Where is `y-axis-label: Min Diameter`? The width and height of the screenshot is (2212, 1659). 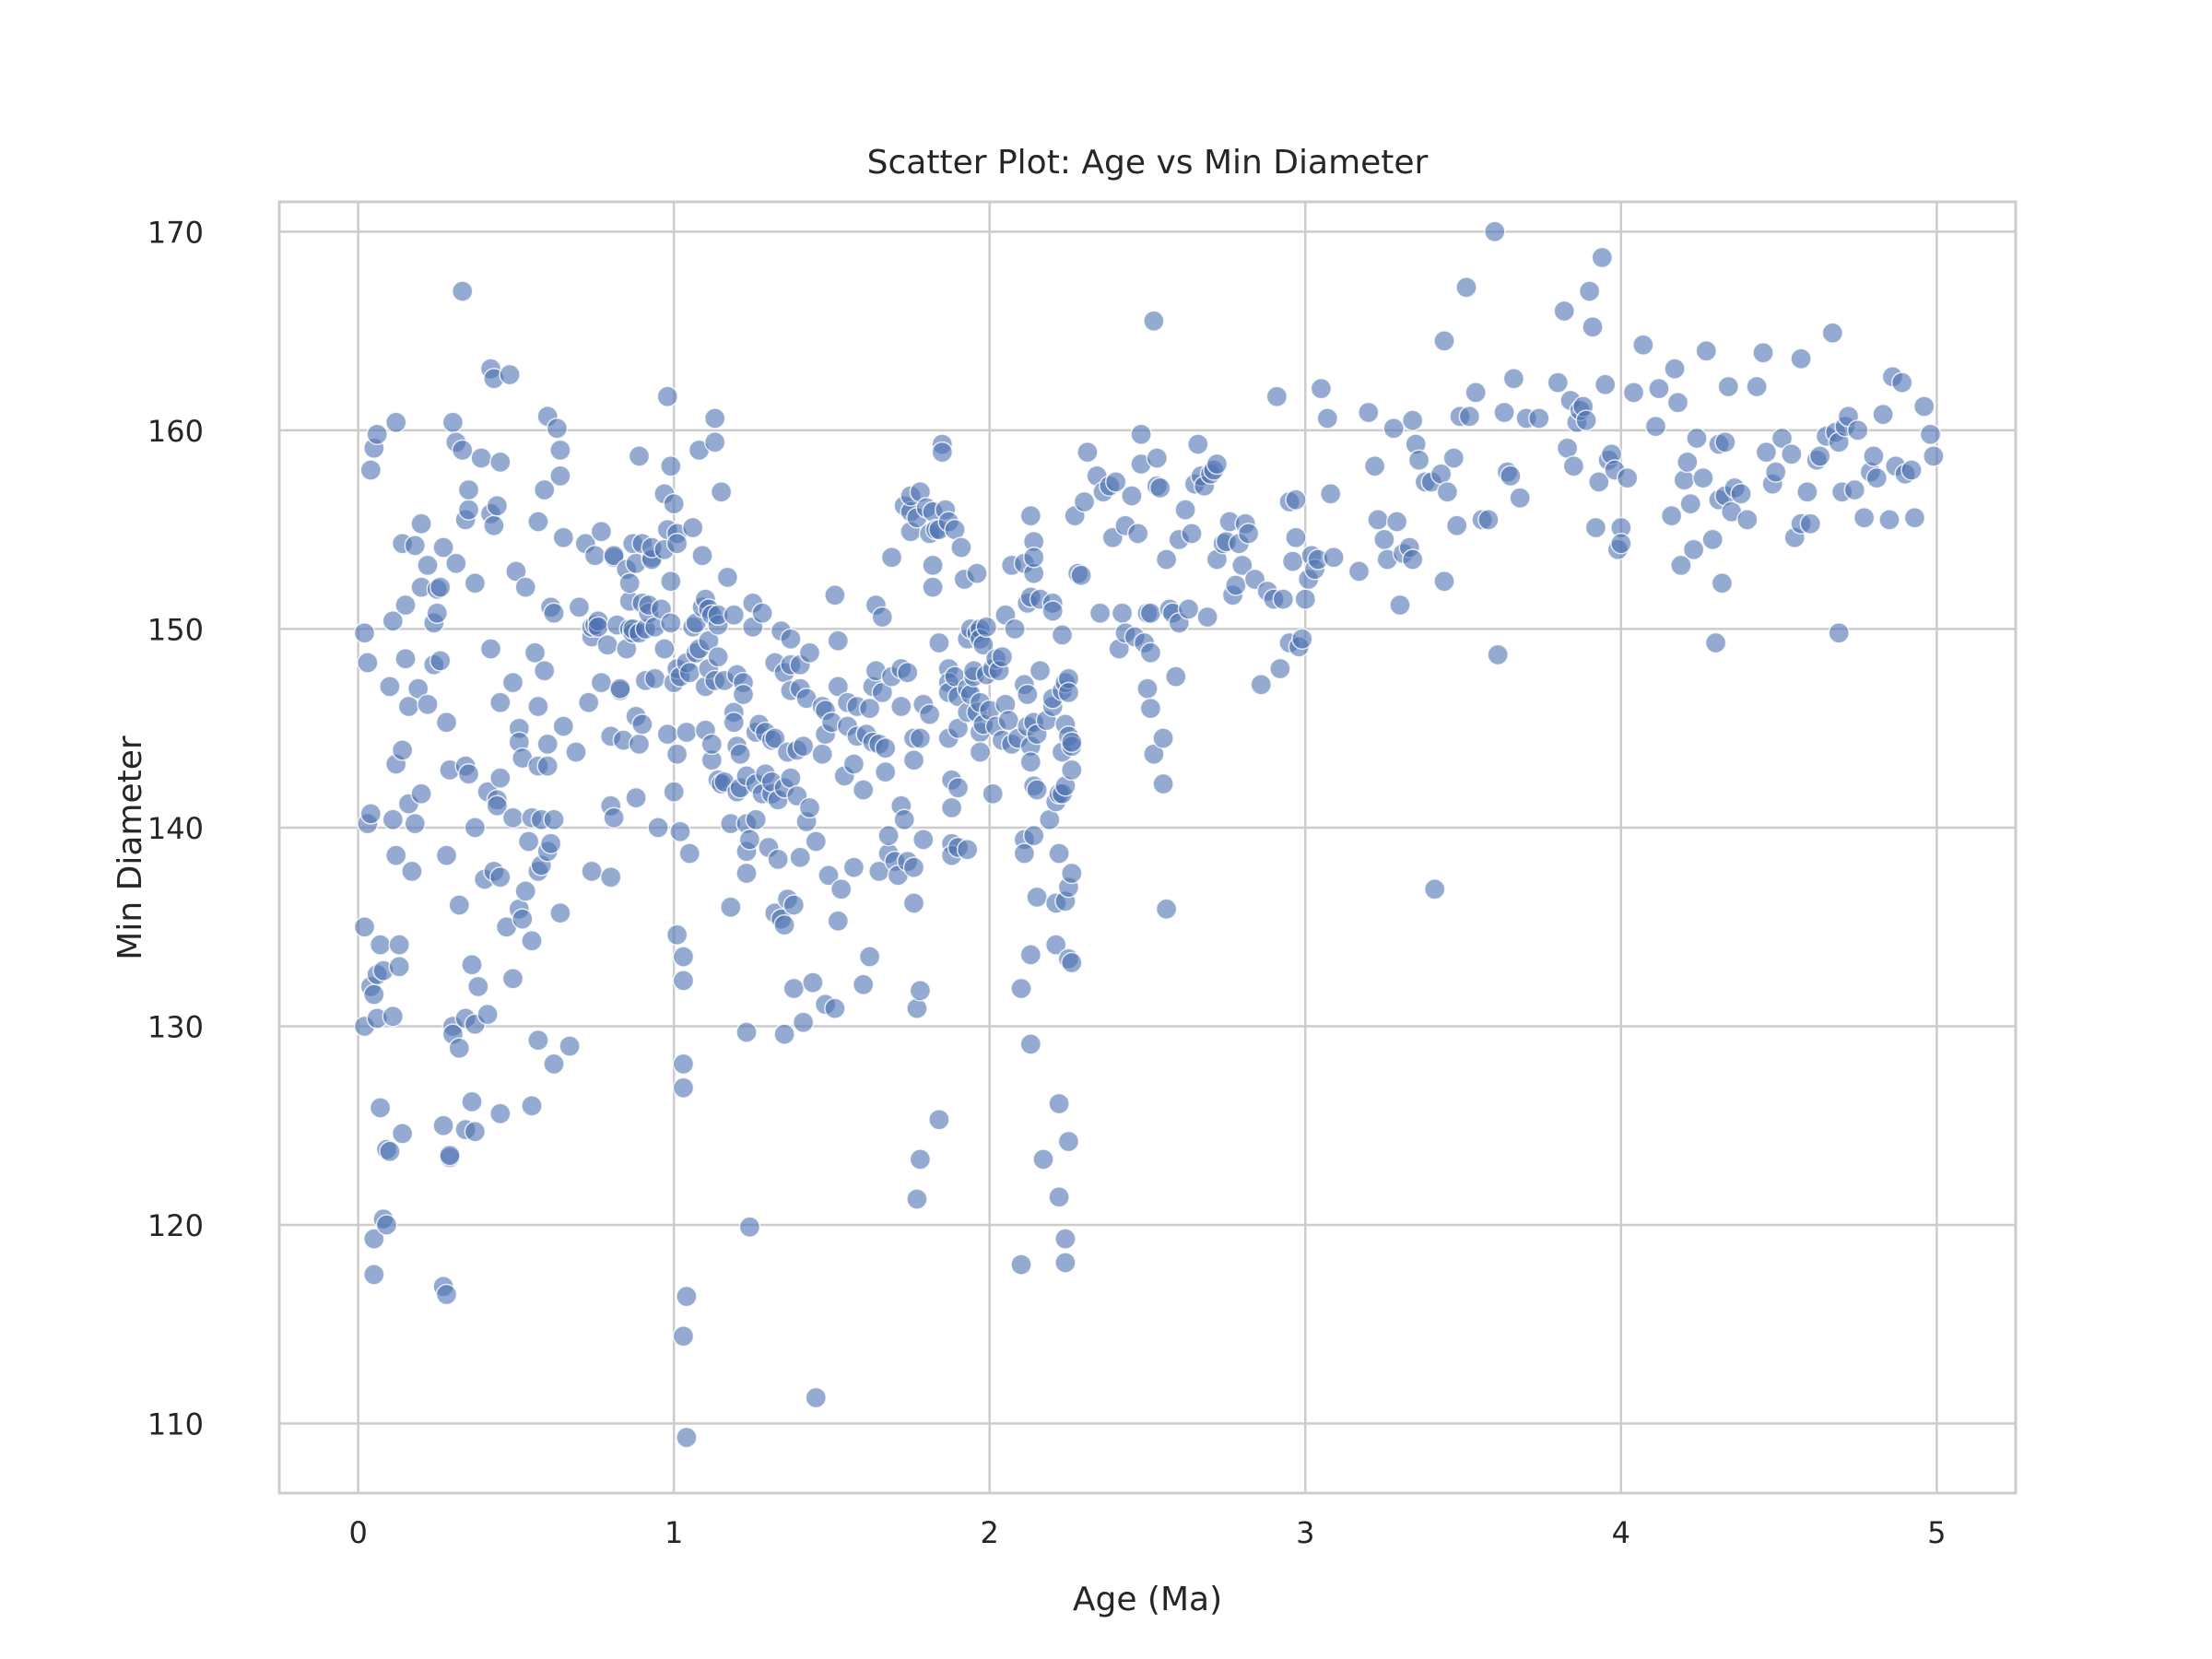 y-axis-label: Min Diameter is located at coordinates (130, 847).